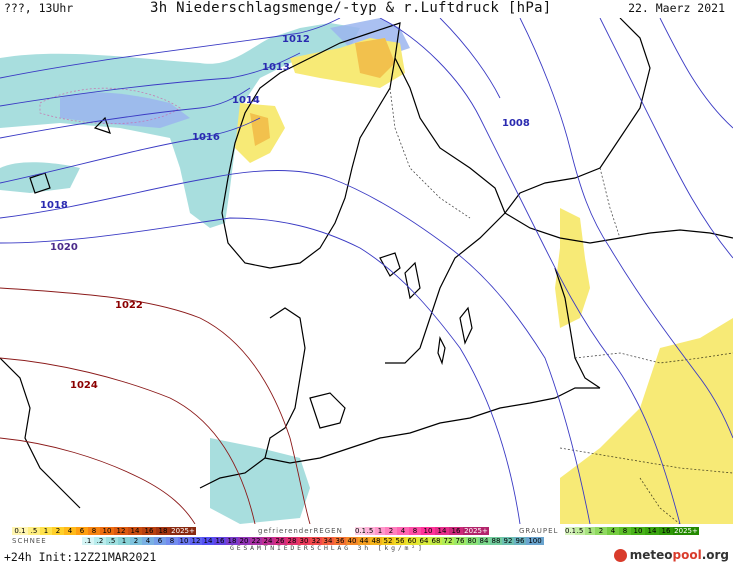 This screenshot has height=566, width=733. I want to click on run-info: +24h Init:12Z21MAR2021, so click(80, 557).